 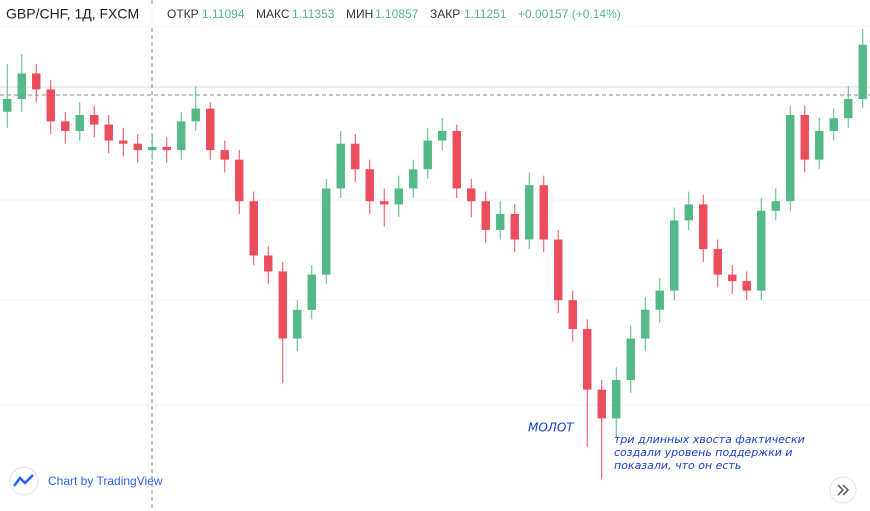 What do you see at coordinates (72, 14) in the screenshot?
I see `symbol: GBP/CHF, 1Д, FXCM` at bounding box center [72, 14].